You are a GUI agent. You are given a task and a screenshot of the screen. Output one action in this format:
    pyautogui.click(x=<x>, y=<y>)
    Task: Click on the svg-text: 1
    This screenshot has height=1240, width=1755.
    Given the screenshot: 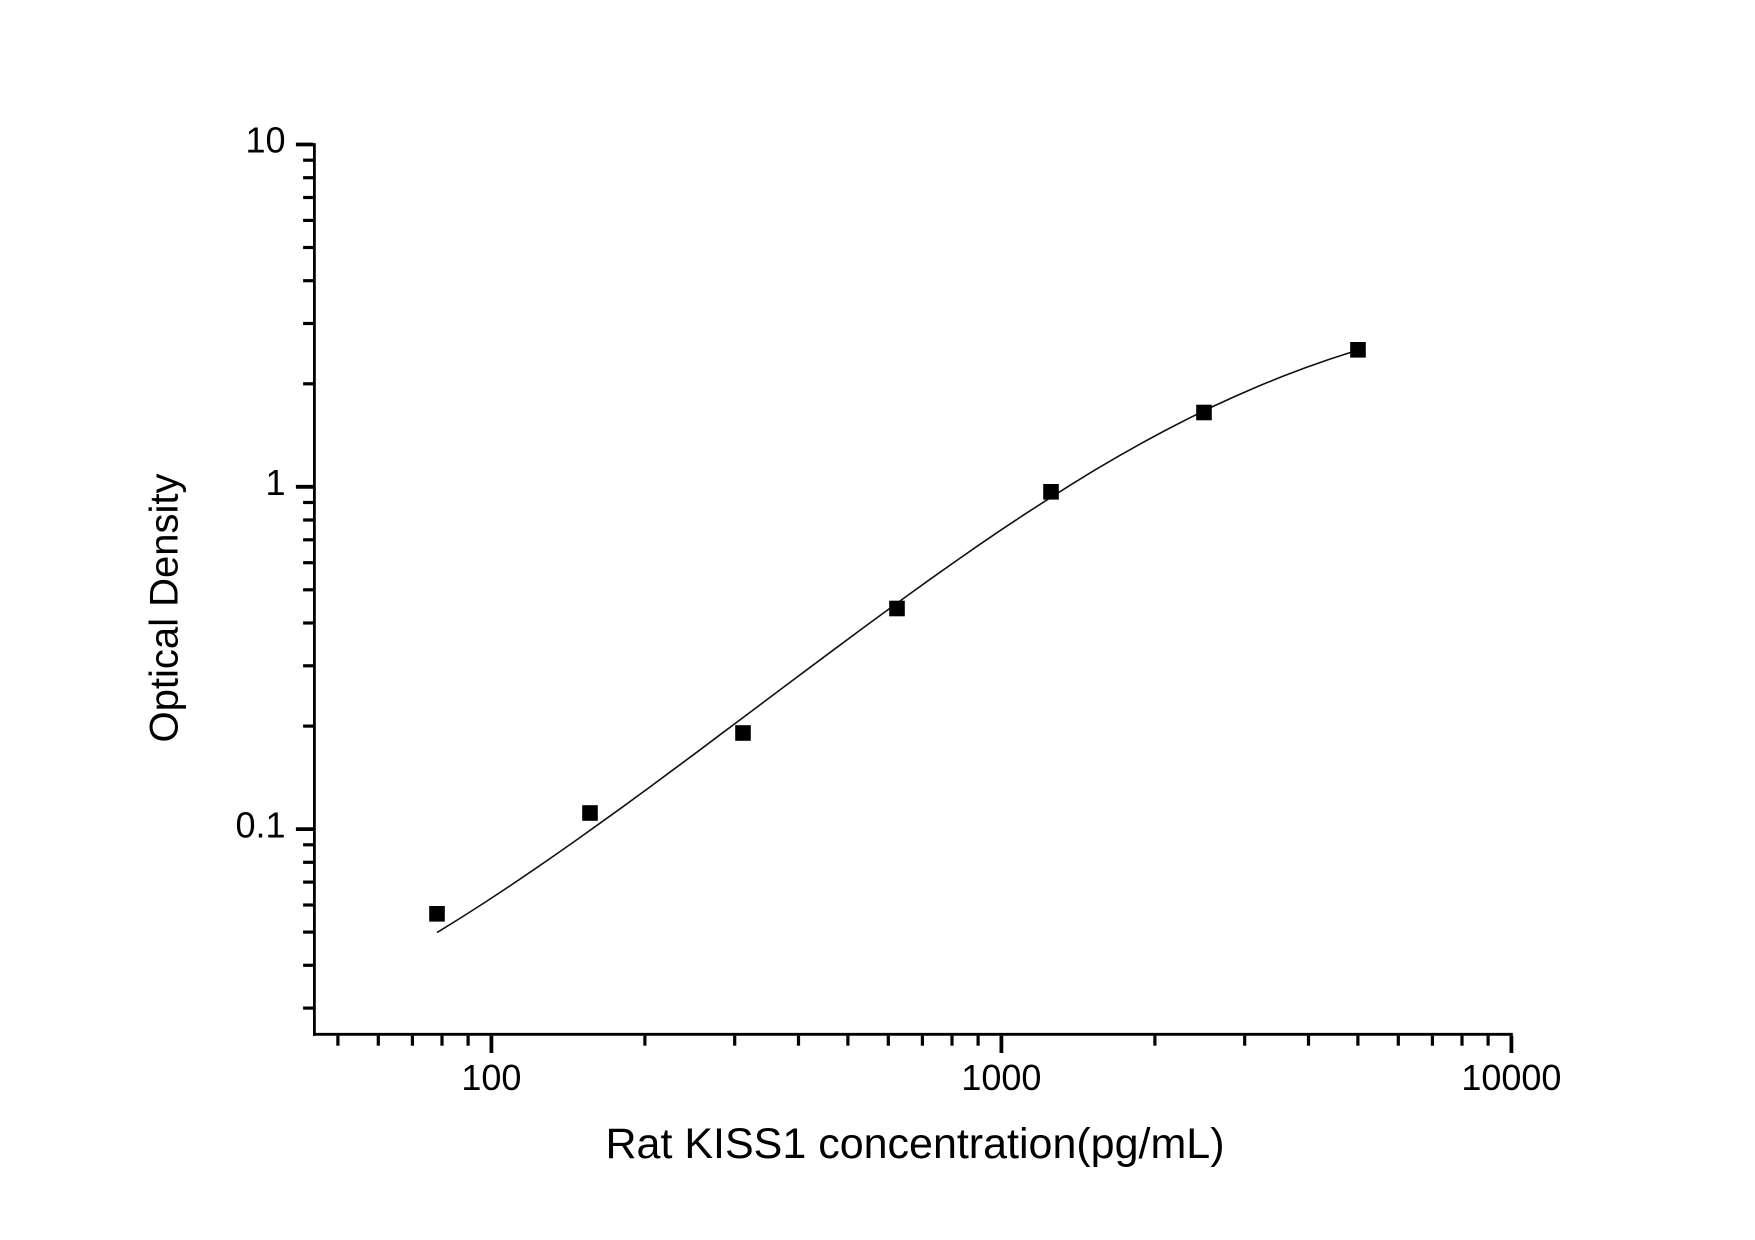 What is the action you would take?
    pyautogui.click(x=275, y=482)
    